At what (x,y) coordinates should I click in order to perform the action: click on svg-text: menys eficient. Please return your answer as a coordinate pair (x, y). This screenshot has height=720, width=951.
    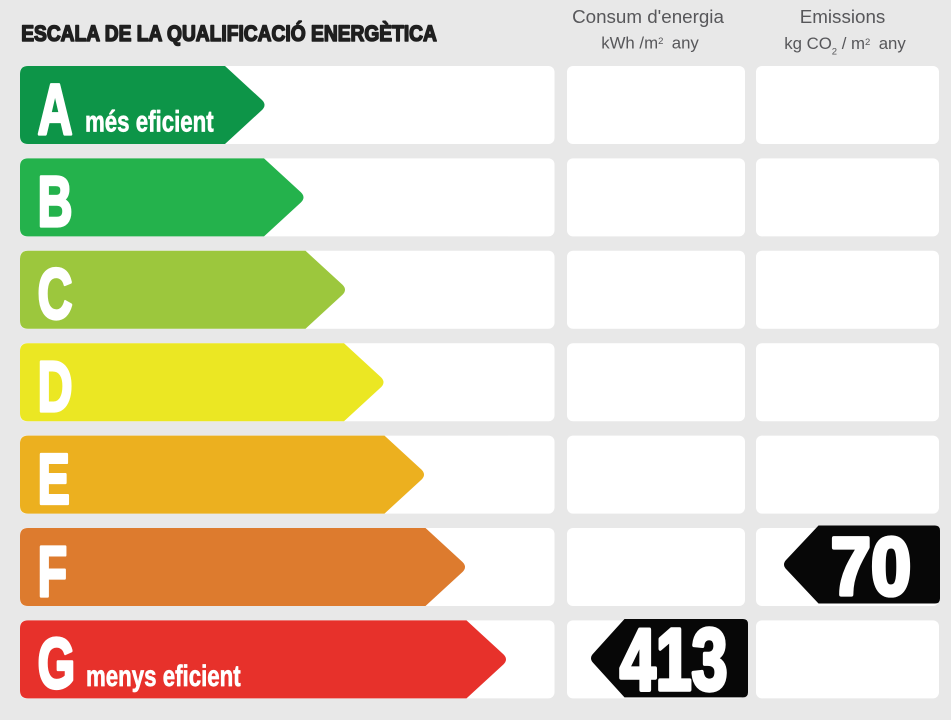
    Looking at the image, I should click on (163, 676).